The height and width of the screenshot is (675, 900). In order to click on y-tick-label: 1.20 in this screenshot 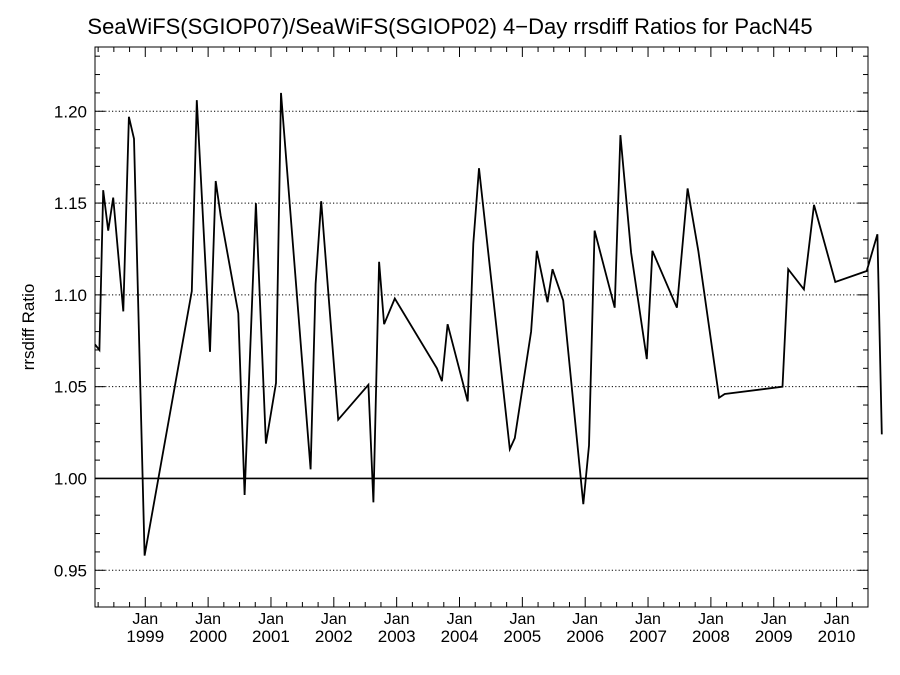, I will do `click(70, 111)`.